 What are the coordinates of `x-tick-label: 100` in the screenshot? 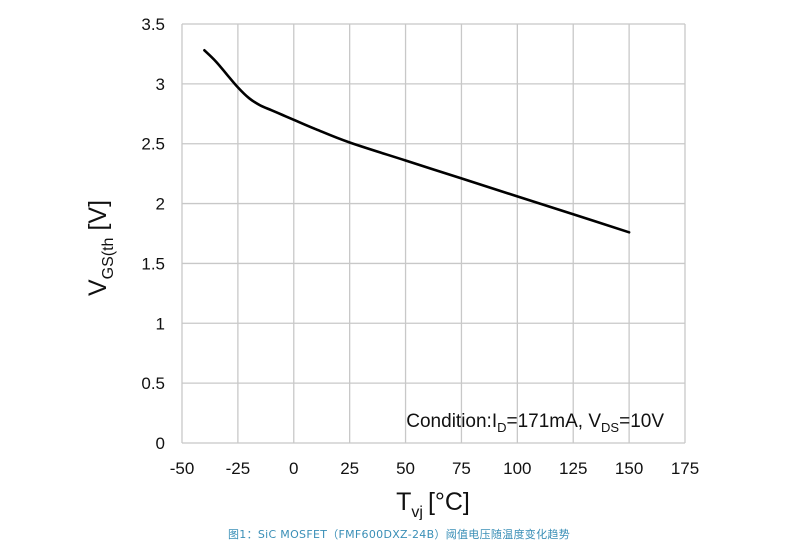 It's located at (517, 468).